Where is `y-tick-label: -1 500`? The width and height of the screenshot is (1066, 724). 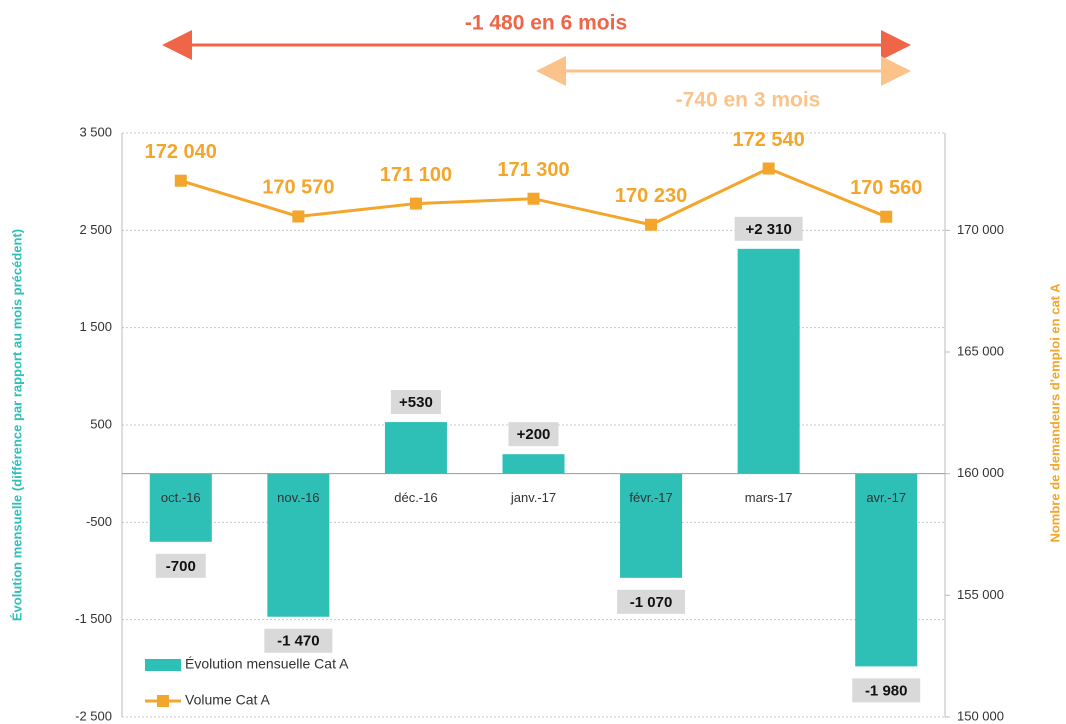 y-tick-label: -1 500 is located at coordinates (93, 618).